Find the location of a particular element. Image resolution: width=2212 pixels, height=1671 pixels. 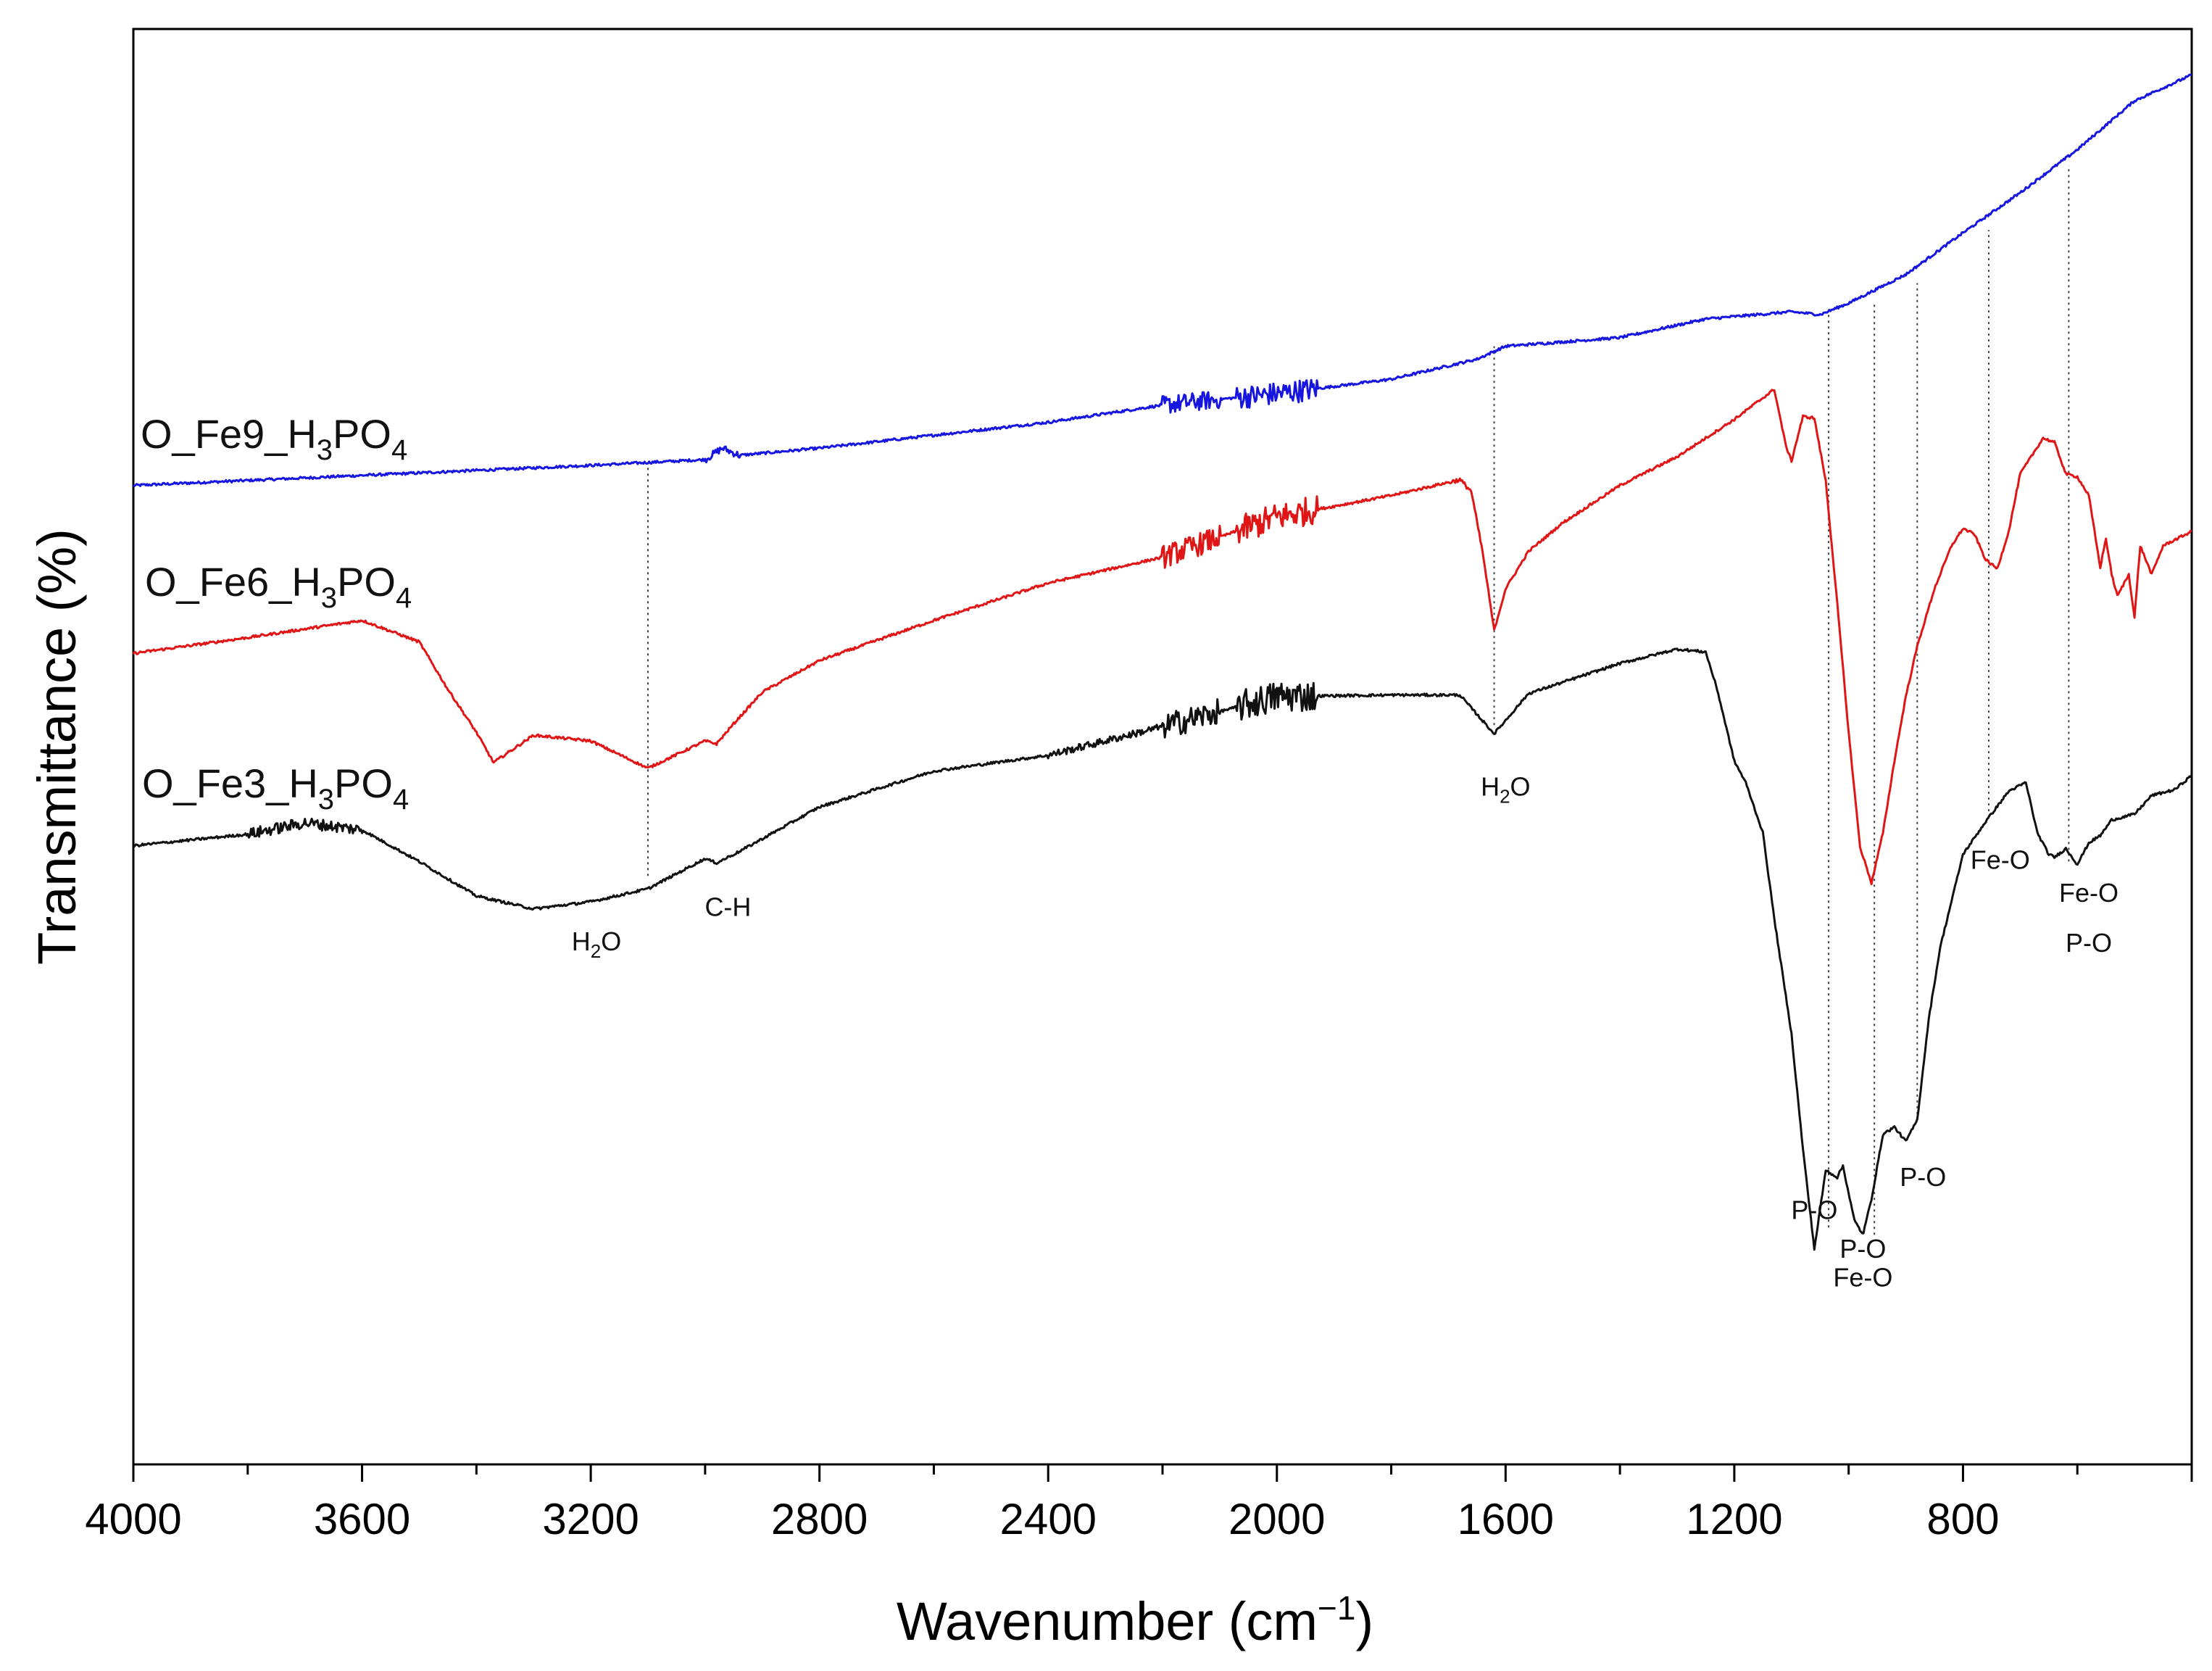

y-axis-title: Transmittance (%) is located at coordinates (57, 746).